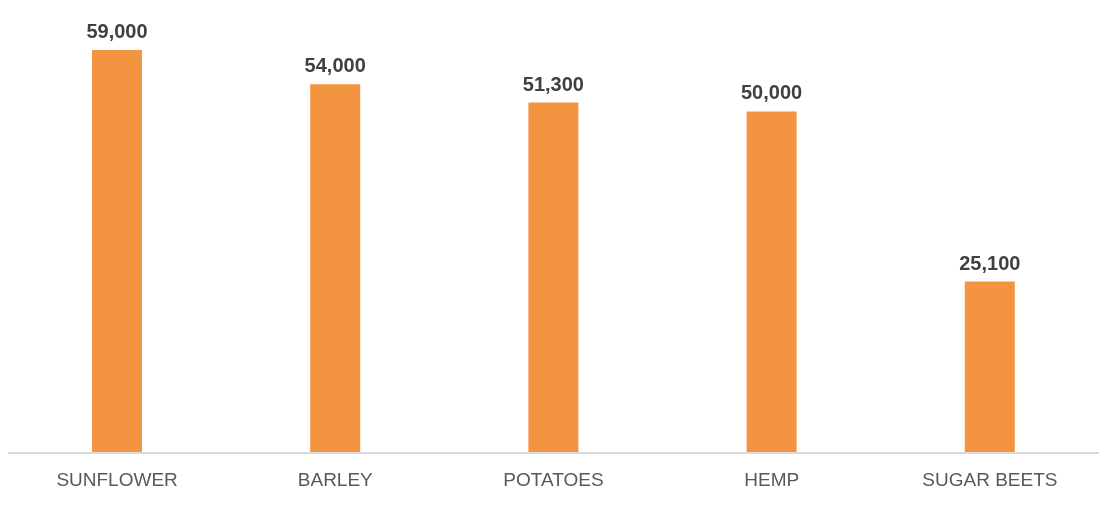  I want to click on x-tick-label: HEMP, so click(772, 480).